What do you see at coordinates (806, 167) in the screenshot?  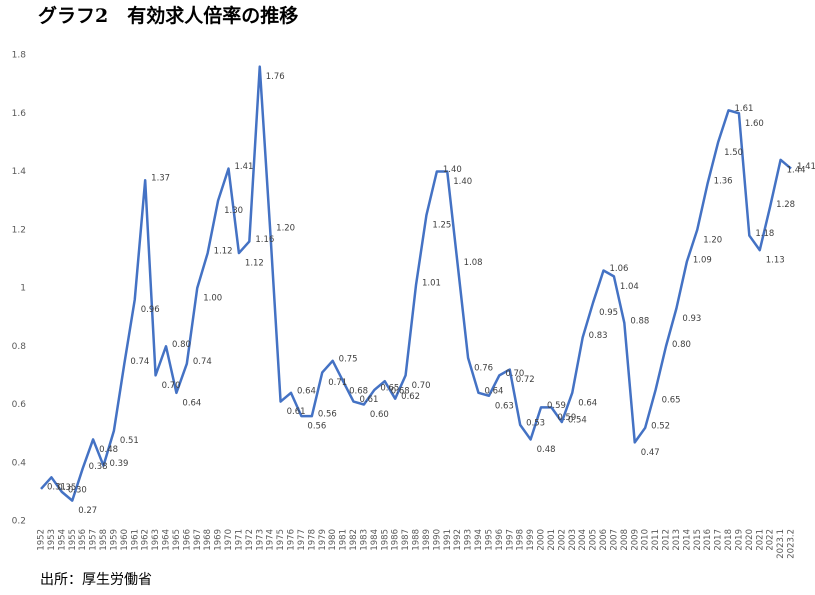 I see `data-label: 1.41` at bounding box center [806, 167].